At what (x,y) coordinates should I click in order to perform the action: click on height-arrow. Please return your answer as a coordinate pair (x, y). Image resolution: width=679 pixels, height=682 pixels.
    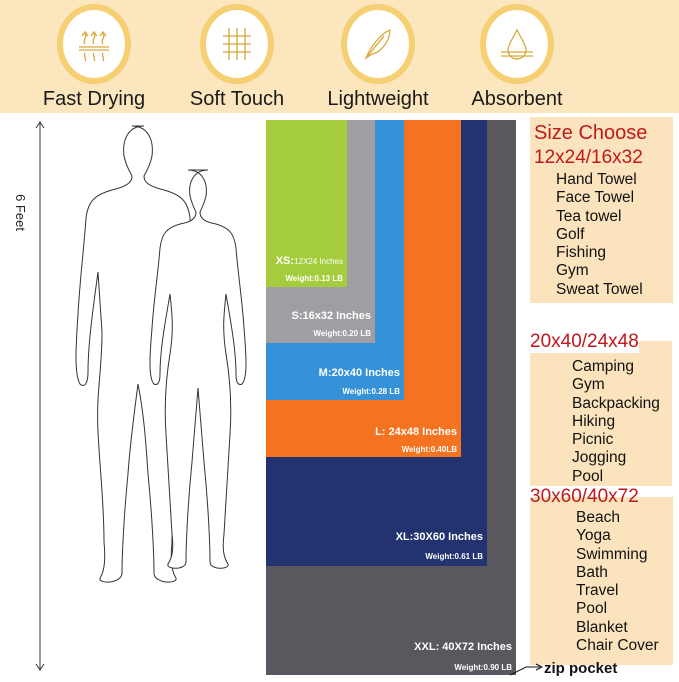
    Looking at the image, I should click on (40, 396).